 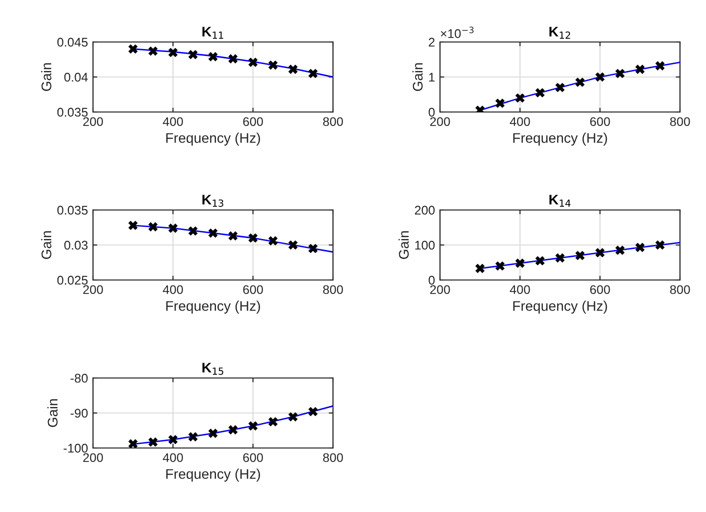 What do you see at coordinates (457, 32) in the screenshot?
I see `text: ×10$^{−3}$` at bounding box center [457, 32].